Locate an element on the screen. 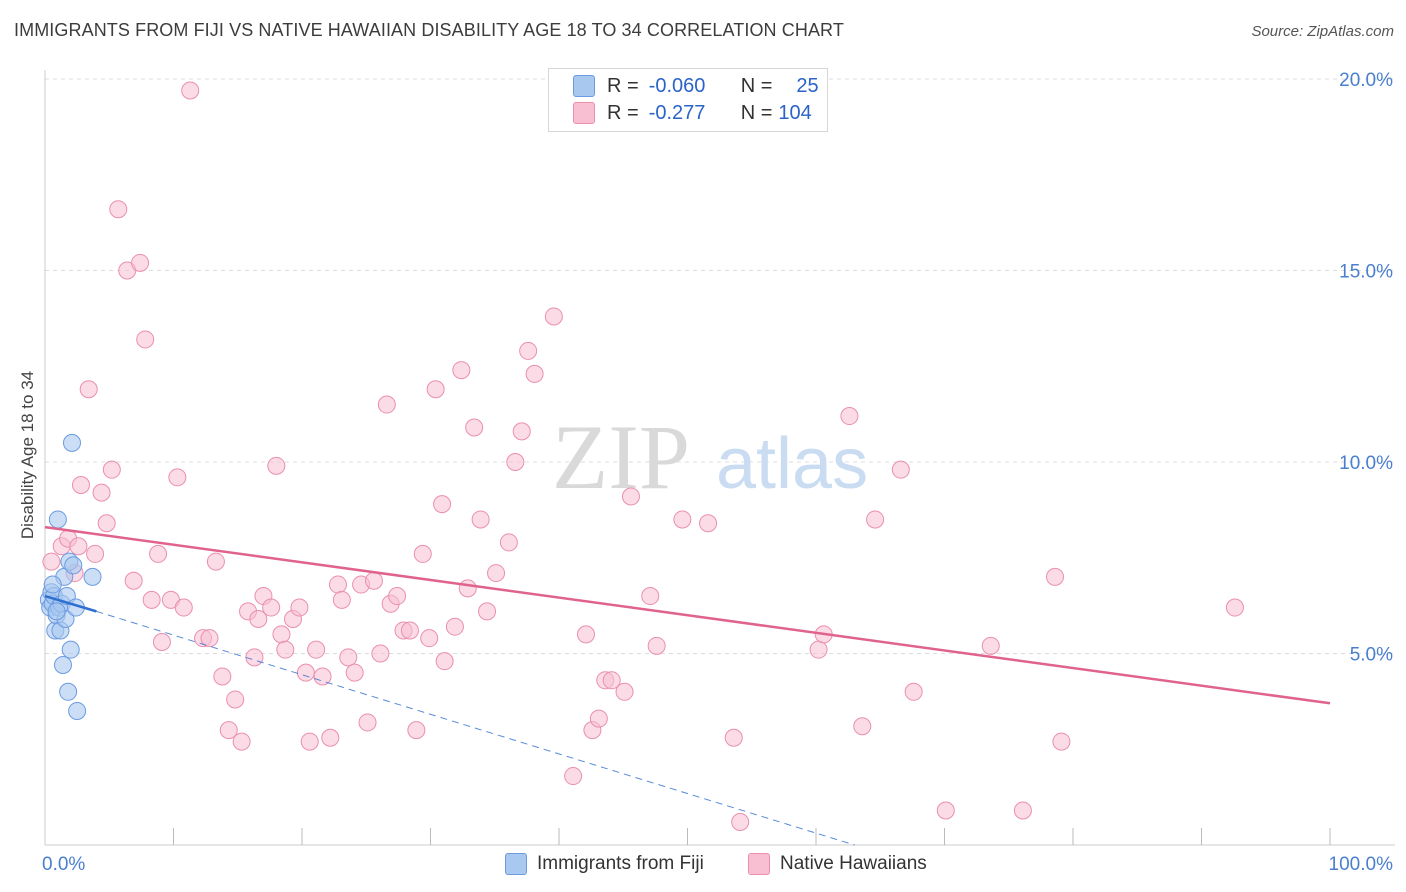 The width and height of the screenshot is (1406, 892). trend-fiji-extension is located at coordinates (475, 728).